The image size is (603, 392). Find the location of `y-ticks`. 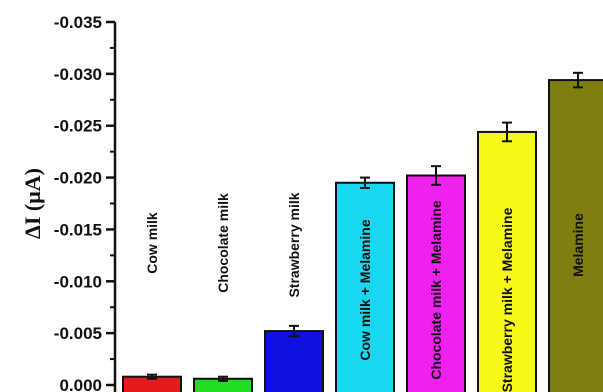

y-ticks is located at coordinates (110, 203).